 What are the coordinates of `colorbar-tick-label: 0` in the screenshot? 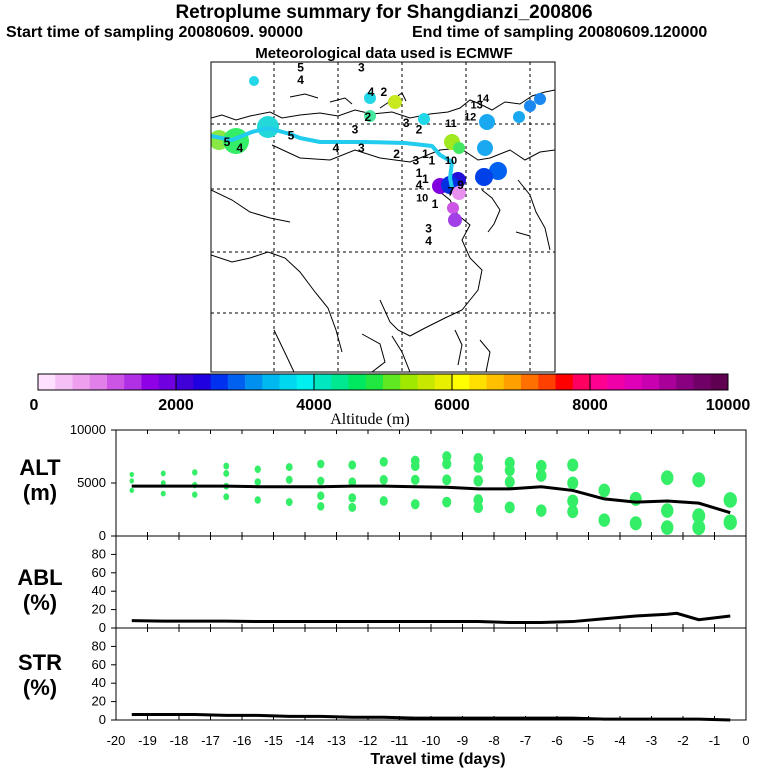 It's located at (34, 405).